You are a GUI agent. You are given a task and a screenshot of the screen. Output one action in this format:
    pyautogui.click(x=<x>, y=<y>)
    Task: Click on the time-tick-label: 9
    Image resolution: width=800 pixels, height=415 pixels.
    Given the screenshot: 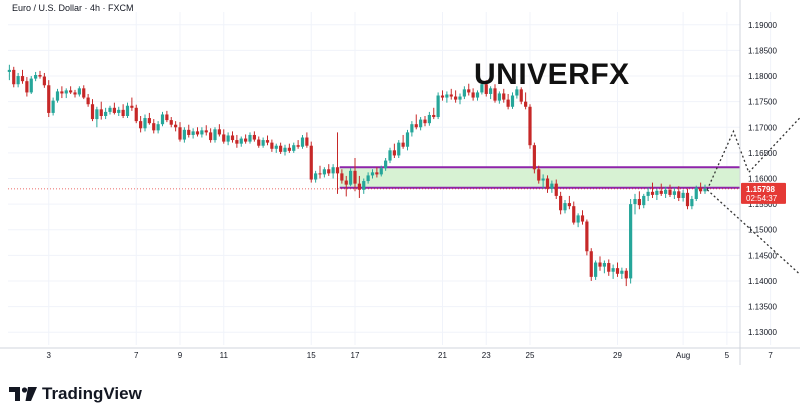 What is the action you would take?
    pyautogui.click(x=180, y=355)
    